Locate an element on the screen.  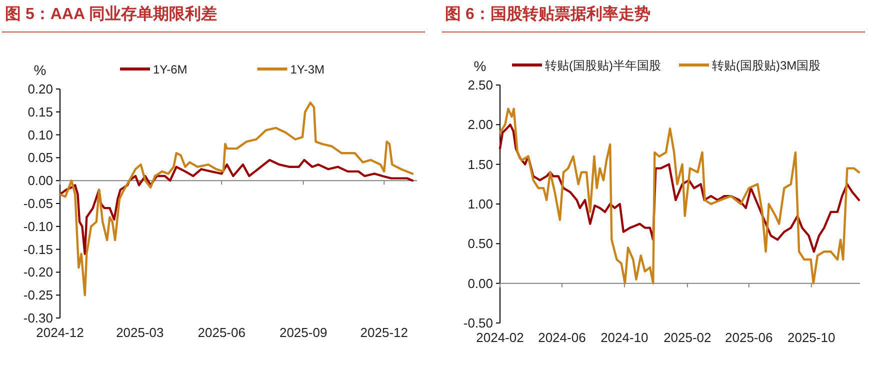
x-tick-label: 2024-06 is located at coordinates (562, 337).